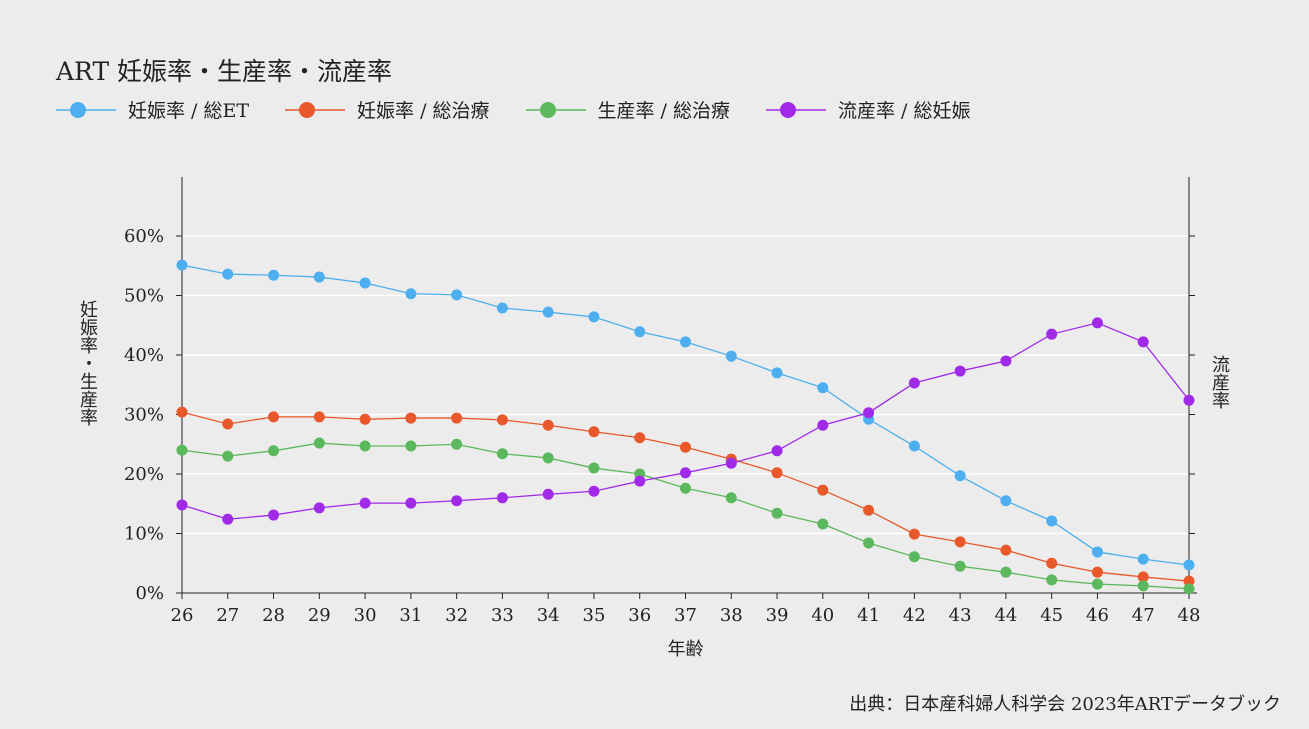 This screenshot has height=729, width=1309. What do you see at coordinates (423, 111) in the screenshot?
I see `legend-label: 妊娠率 / 総治療` at bounding box center [423, 111].